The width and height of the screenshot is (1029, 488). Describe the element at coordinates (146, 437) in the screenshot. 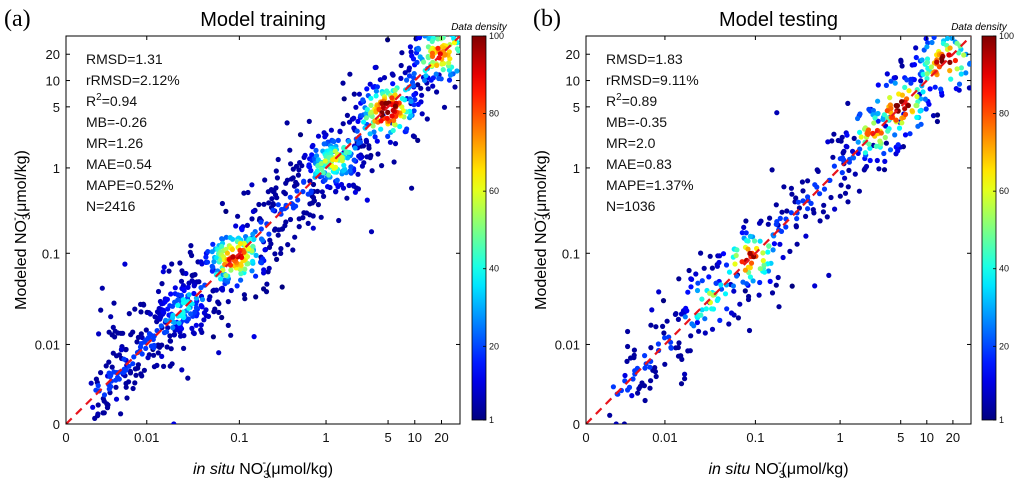

I see `x-tick-label: 0.01` at that location.